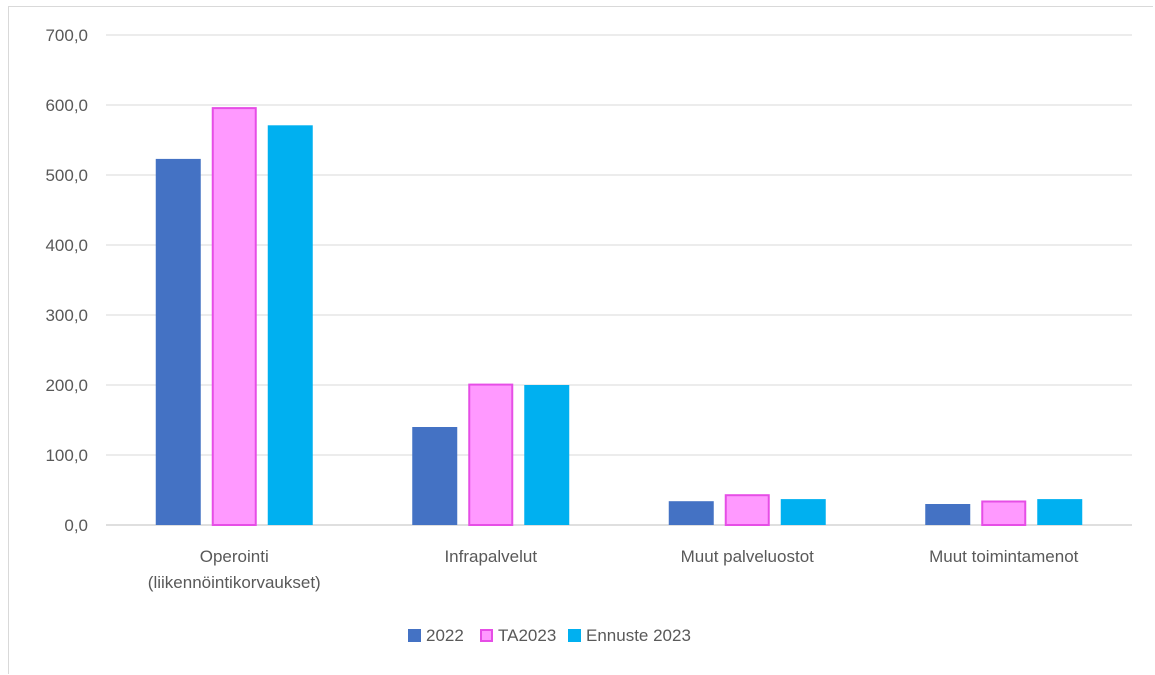  Describe the element at coordinates (66, 35) in the screenshot. I see `y-tick-label: 700,0` at that location.